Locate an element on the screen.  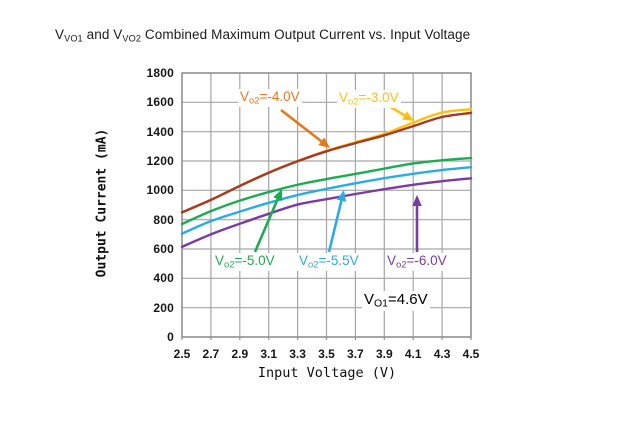
label-vo2-minus-5-0: Vo2=-5.0V is located at coordinates (245, 262).